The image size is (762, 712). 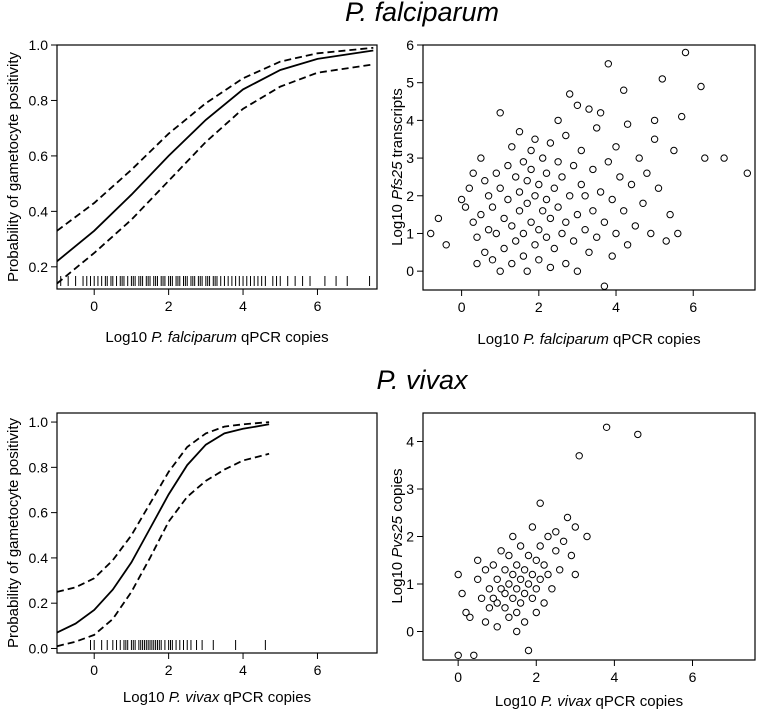 What do you see at coordinates (566, 701) in the screenshot?
I see `x-axis-label-species: P. vivax` at bounding box center [566, 701].